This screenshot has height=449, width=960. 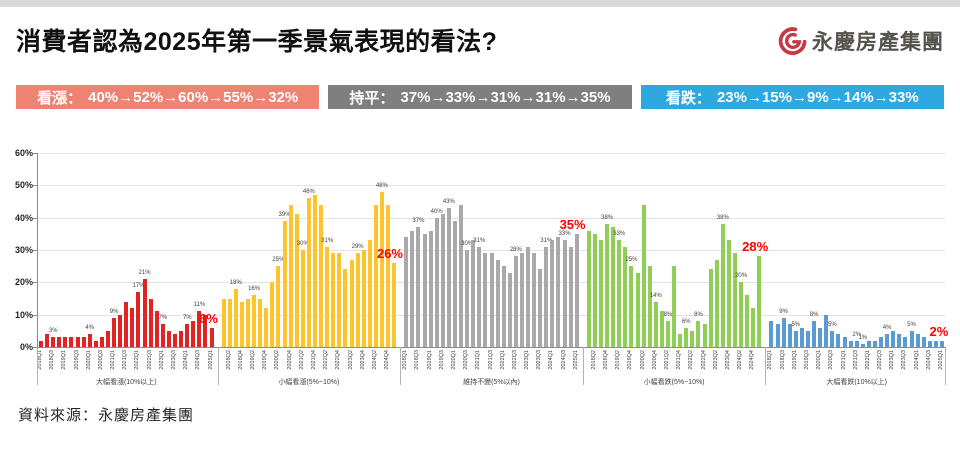 What do you see at coordinates (863, 337) in the screenshot?
I see `bar-value-label: 1%` at bounding box center [863, 337].